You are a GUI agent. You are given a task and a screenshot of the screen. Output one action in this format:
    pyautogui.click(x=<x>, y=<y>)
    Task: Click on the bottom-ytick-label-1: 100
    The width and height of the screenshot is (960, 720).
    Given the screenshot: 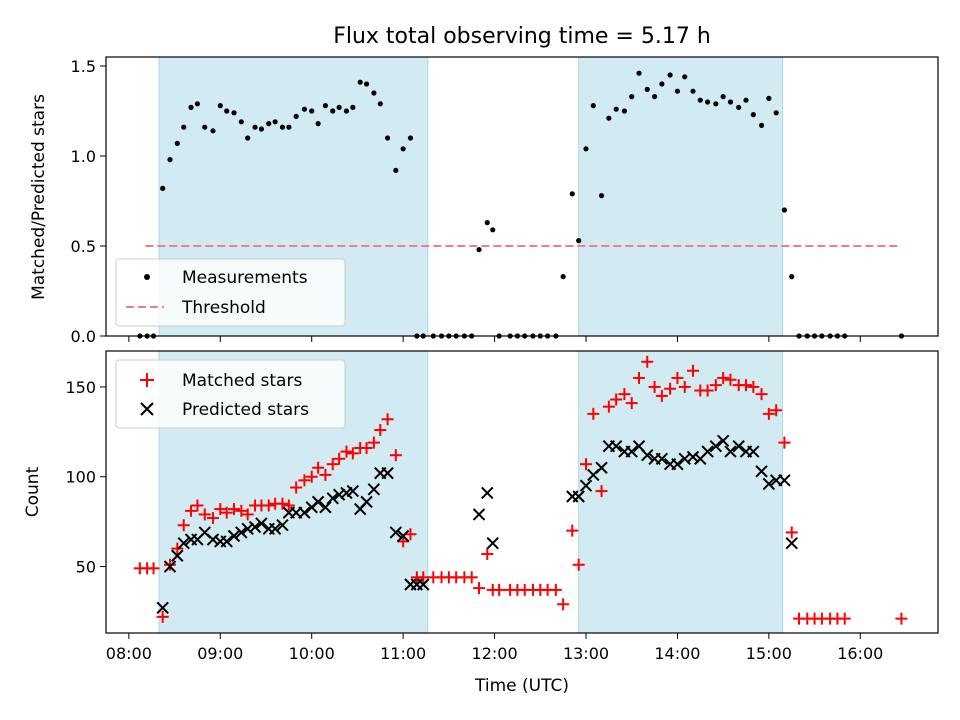 What is the action you would take?
    pyautogui.click(x=80, y=477)
    